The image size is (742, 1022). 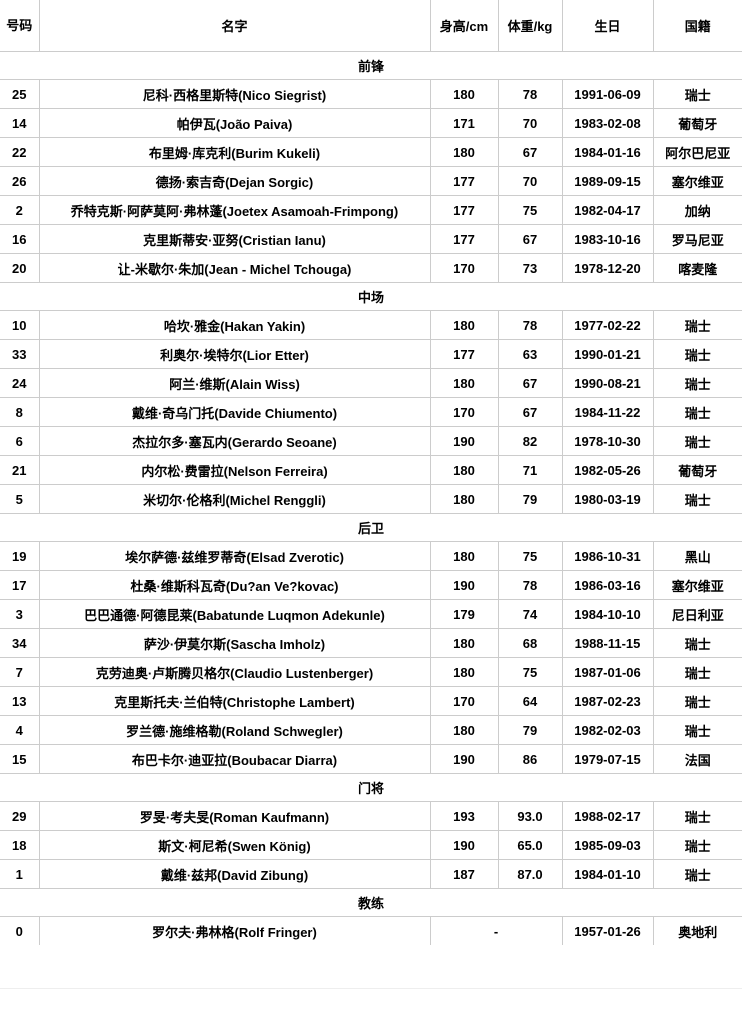 I want to click on section-row: 中场, so click(x=371, y=296).